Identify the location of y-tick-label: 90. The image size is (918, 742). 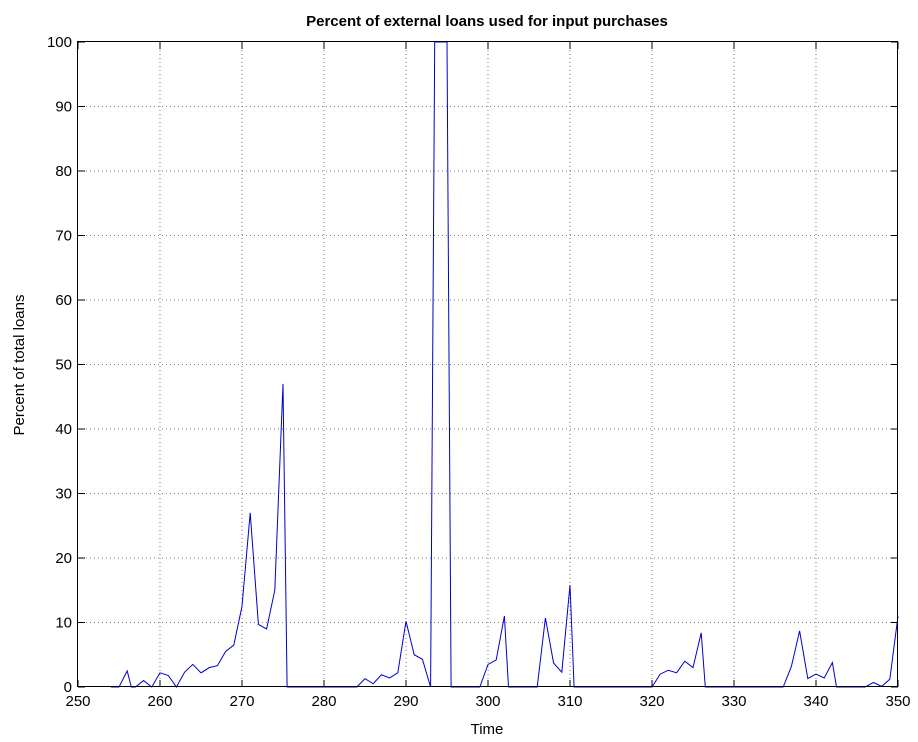
(63, 107).